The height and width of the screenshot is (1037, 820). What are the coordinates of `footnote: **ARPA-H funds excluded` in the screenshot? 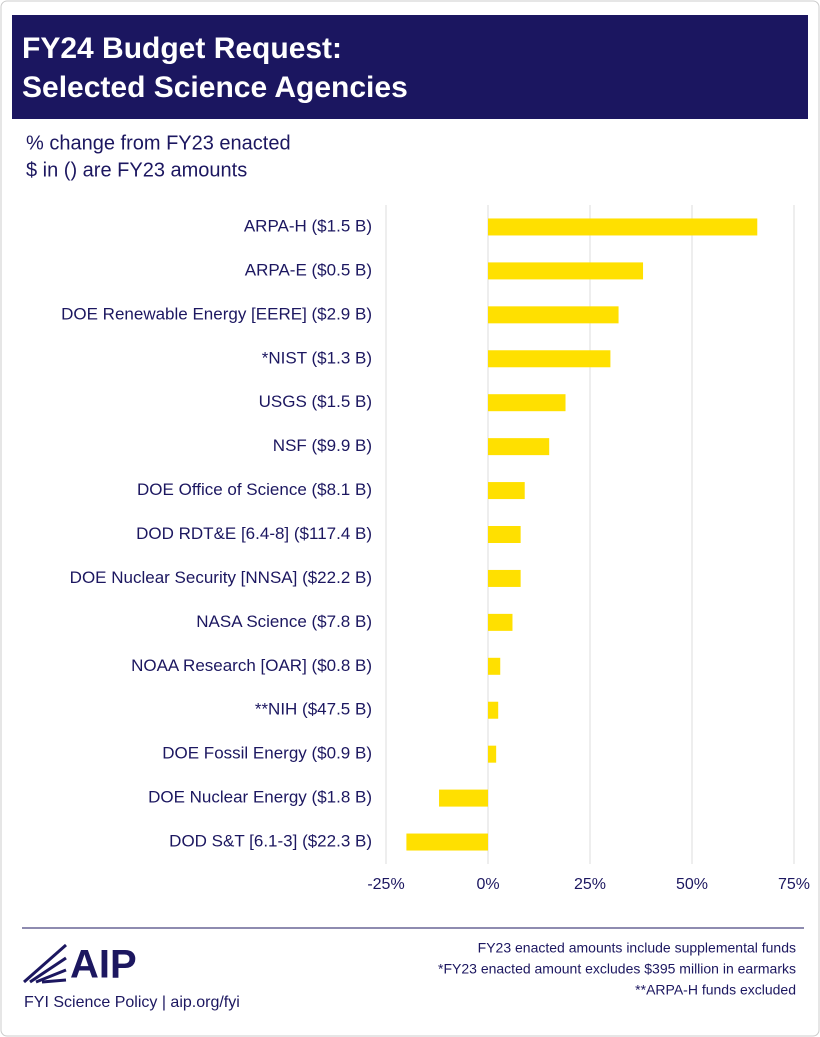 It's located at (715, 990).